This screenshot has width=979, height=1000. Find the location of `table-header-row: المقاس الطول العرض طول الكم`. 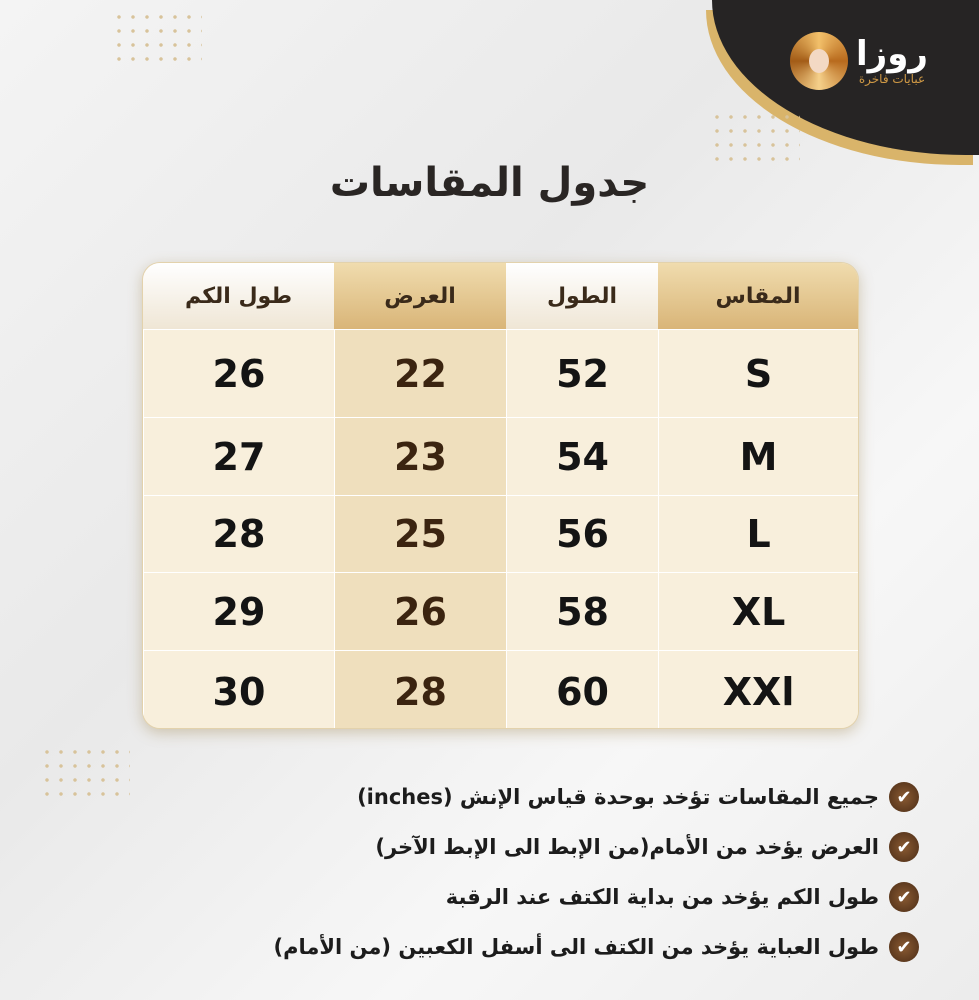

table-header-row: المقاس الطول العرض طول الكم is located at coordinates (500, 296).